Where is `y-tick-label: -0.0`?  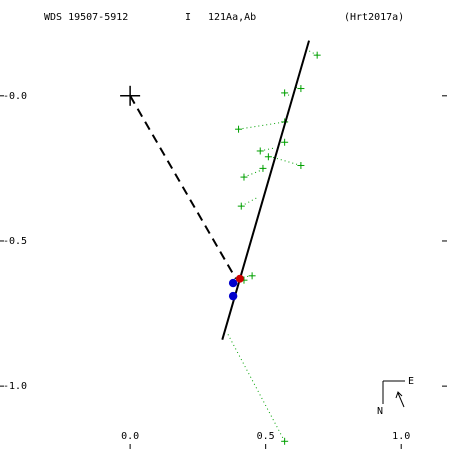 y-tick-label: -0.0 is located at coordinates (15, 96).